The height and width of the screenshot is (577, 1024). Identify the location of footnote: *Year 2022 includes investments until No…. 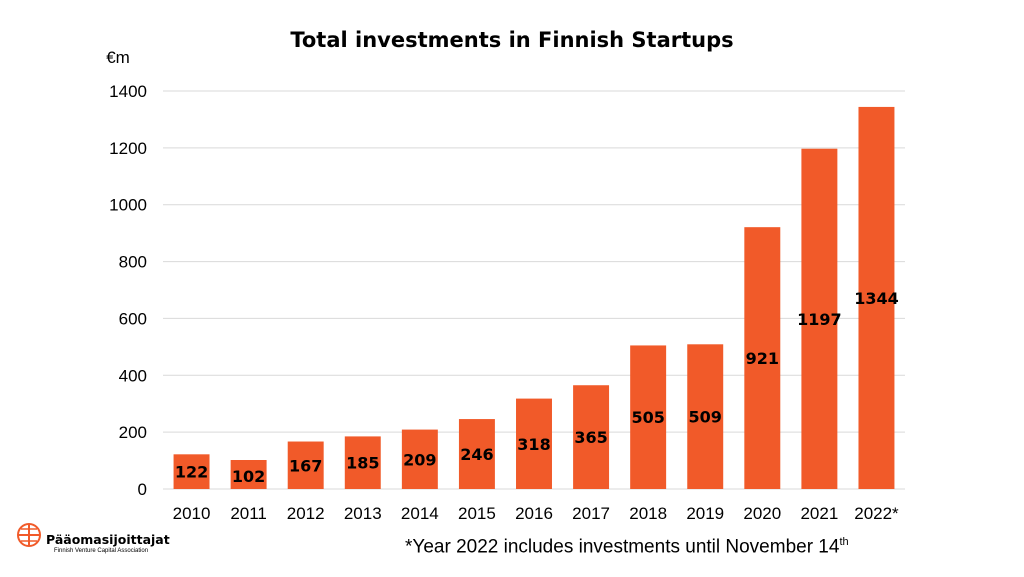
(627, 547).